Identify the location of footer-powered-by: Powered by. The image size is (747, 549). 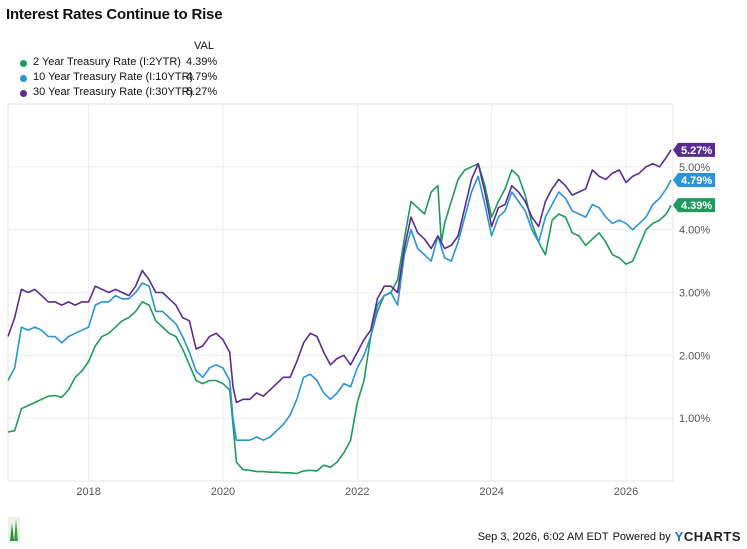
(641, 536).